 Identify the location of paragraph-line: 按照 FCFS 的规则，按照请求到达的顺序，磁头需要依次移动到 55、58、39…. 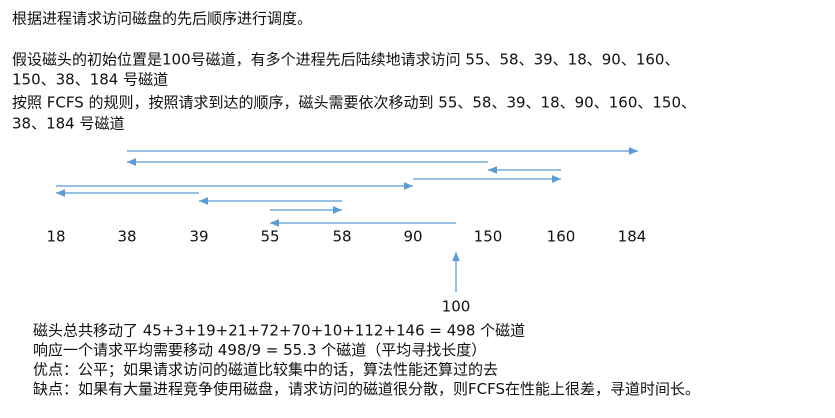
(354, 103).